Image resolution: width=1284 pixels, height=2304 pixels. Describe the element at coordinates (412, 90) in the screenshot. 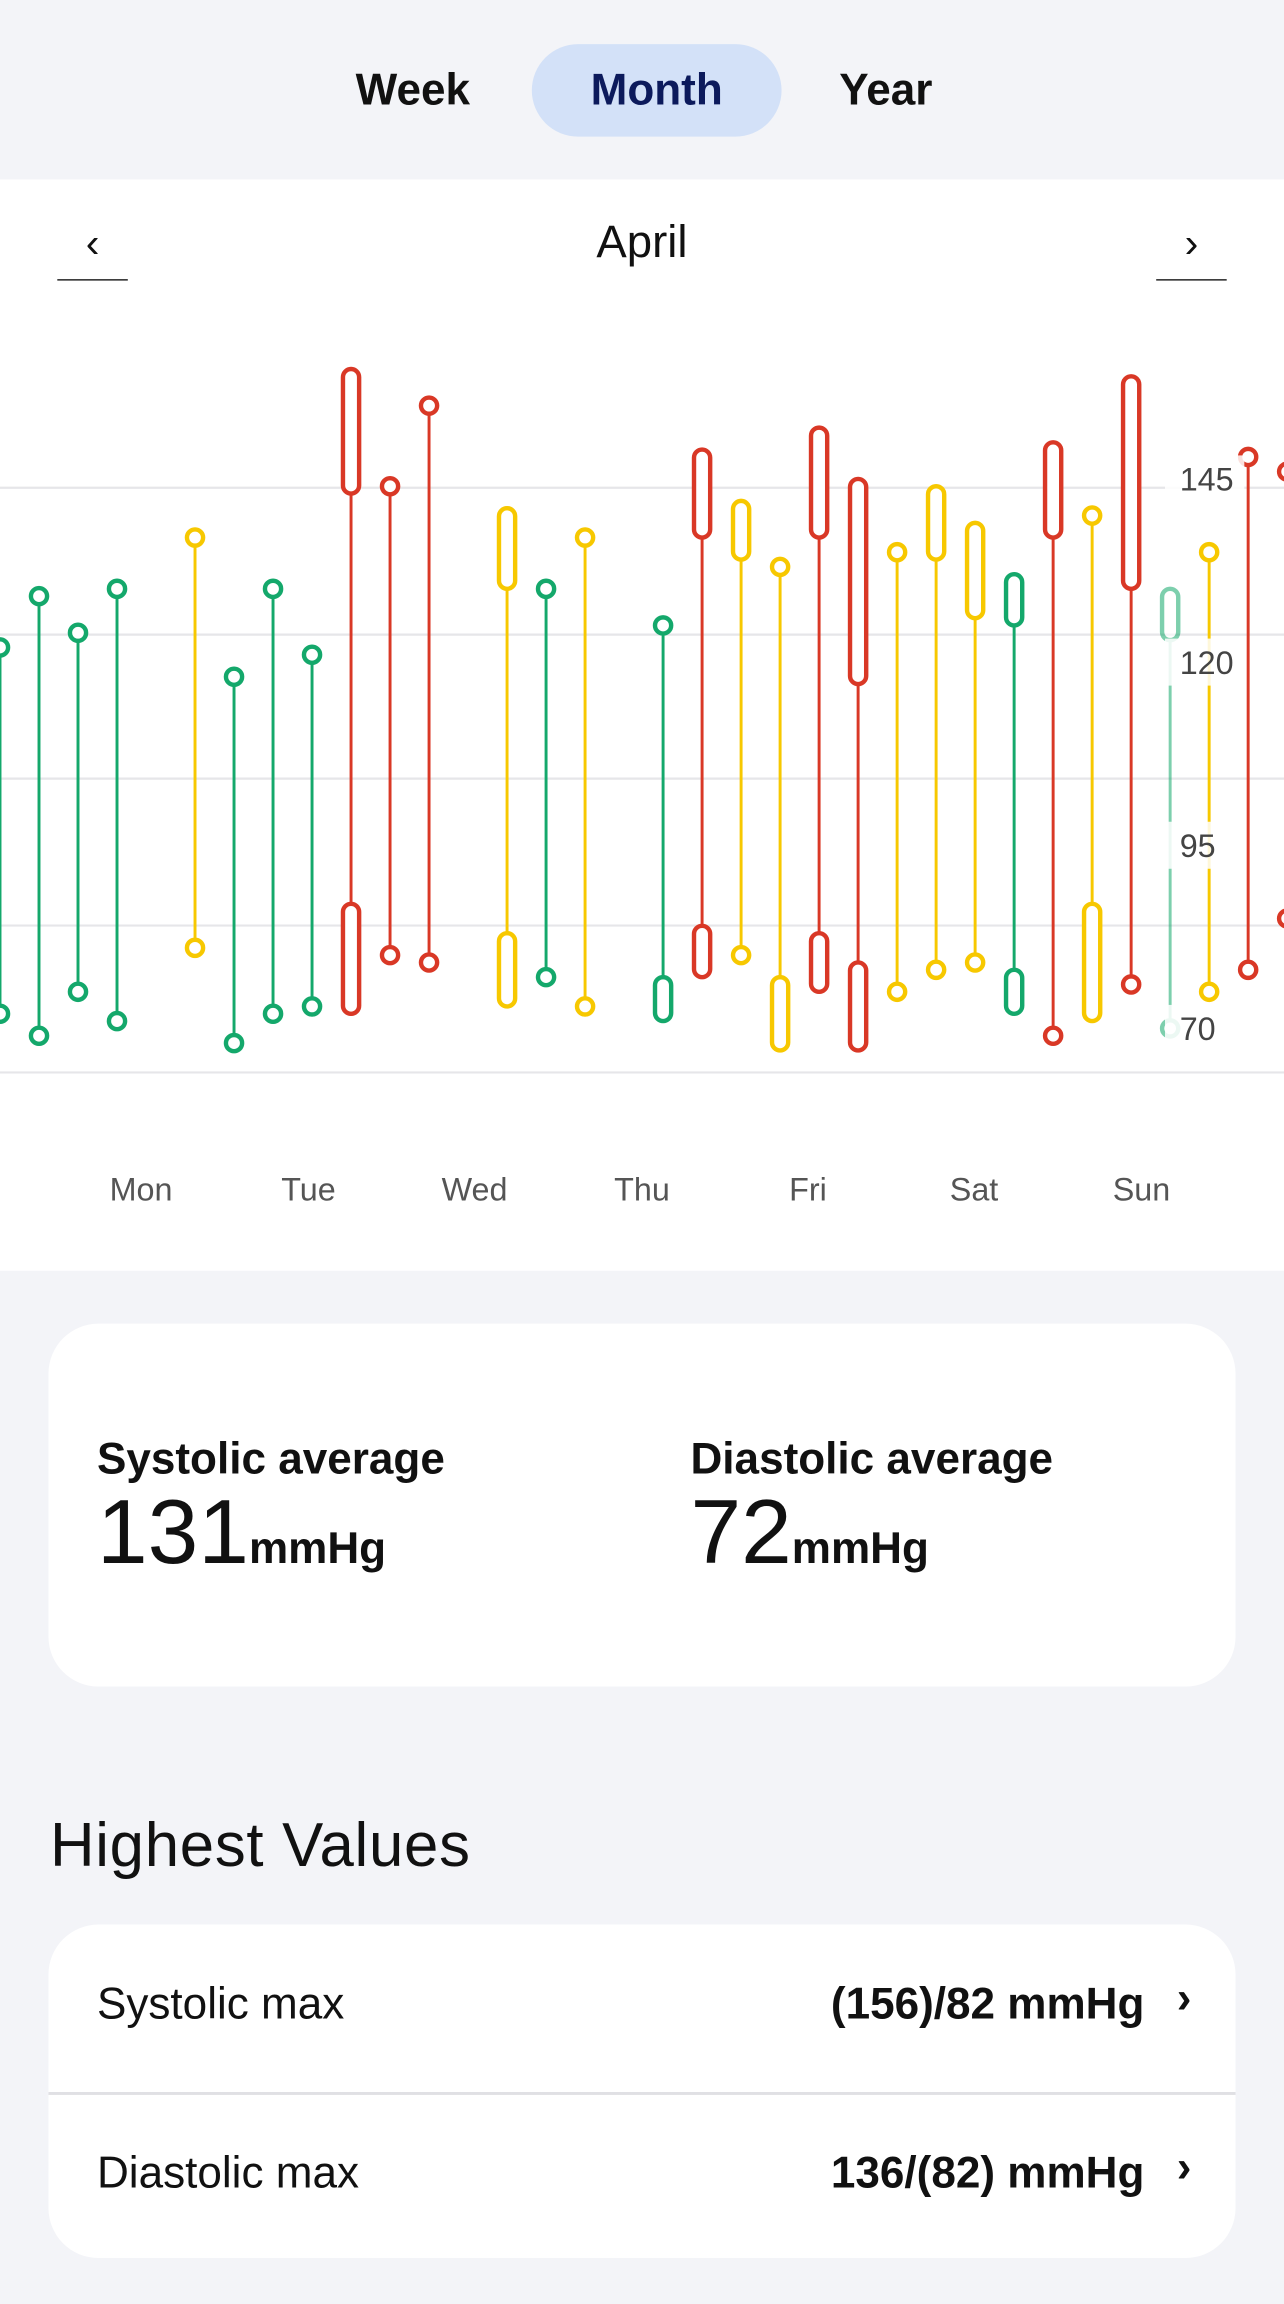

I see `tab-week: Week` at that location.